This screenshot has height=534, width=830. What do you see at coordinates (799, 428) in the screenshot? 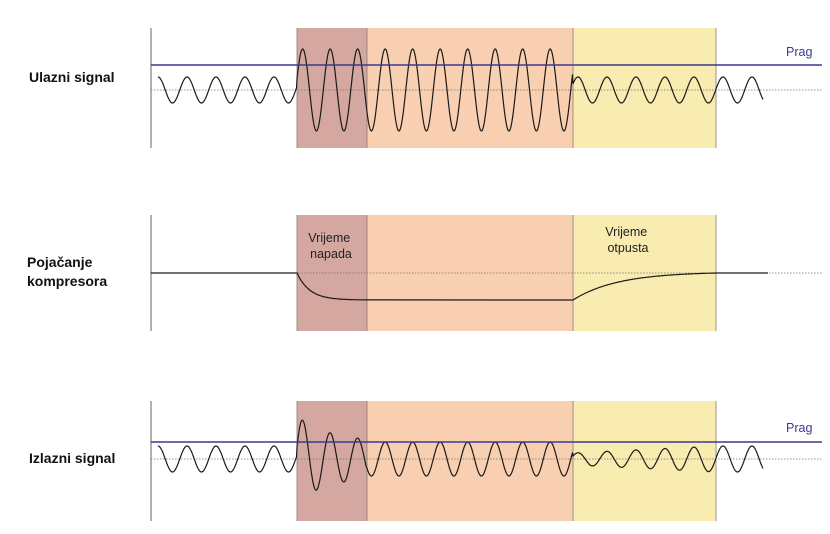
I see `output-threshold-label: Prag` at bounding box center [799, 428].